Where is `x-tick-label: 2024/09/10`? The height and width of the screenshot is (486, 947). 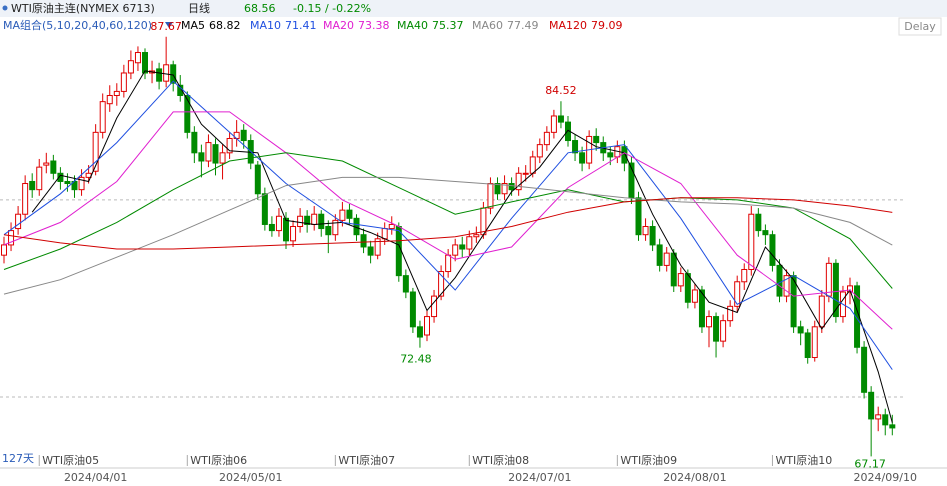 x-tick-label: 2024/09/10 is located at coordinates (885, 477).